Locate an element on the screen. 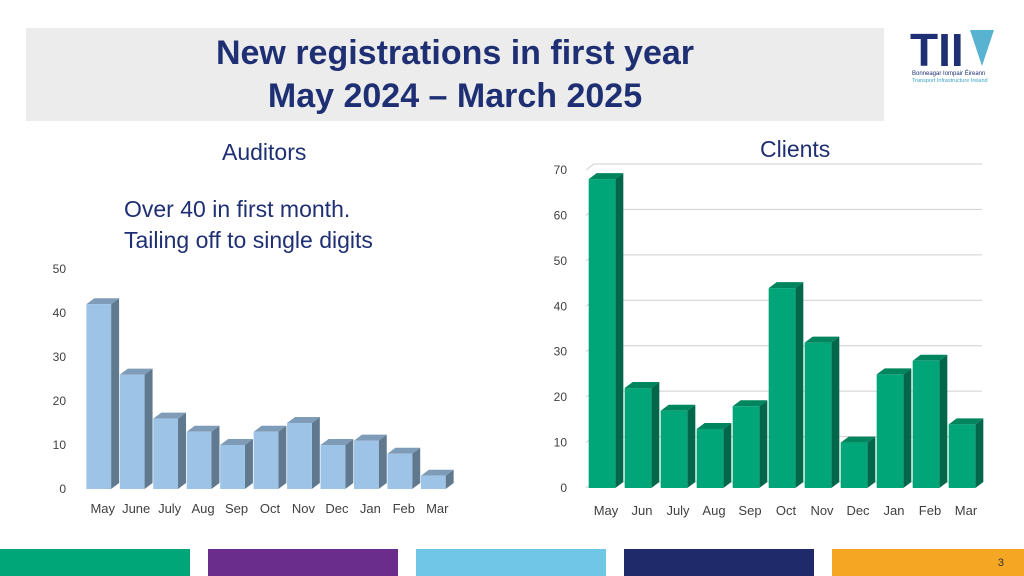  auditors-heading: Auditors is located at coordinates (264, 152).